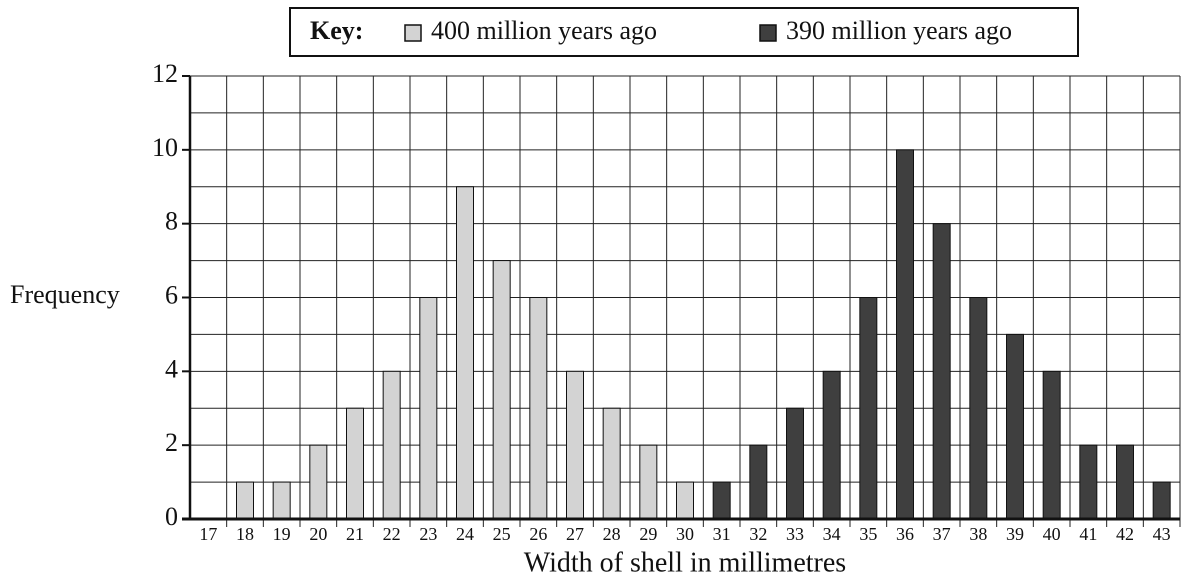  What do you see at coordinates (165, 73) in the screenshot?
I see `y-tick-label: 12` at bounding box center [165, 73].